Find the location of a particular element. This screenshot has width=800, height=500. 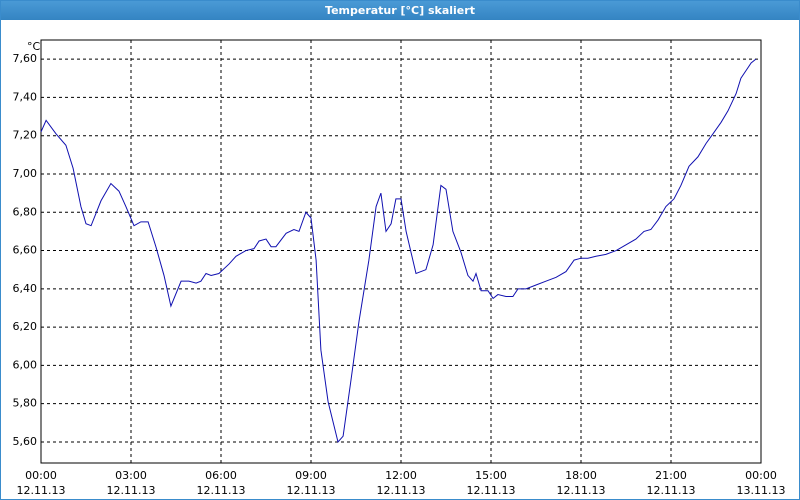

y-tick-label: 6,60 is located at coordinates (25, 250).